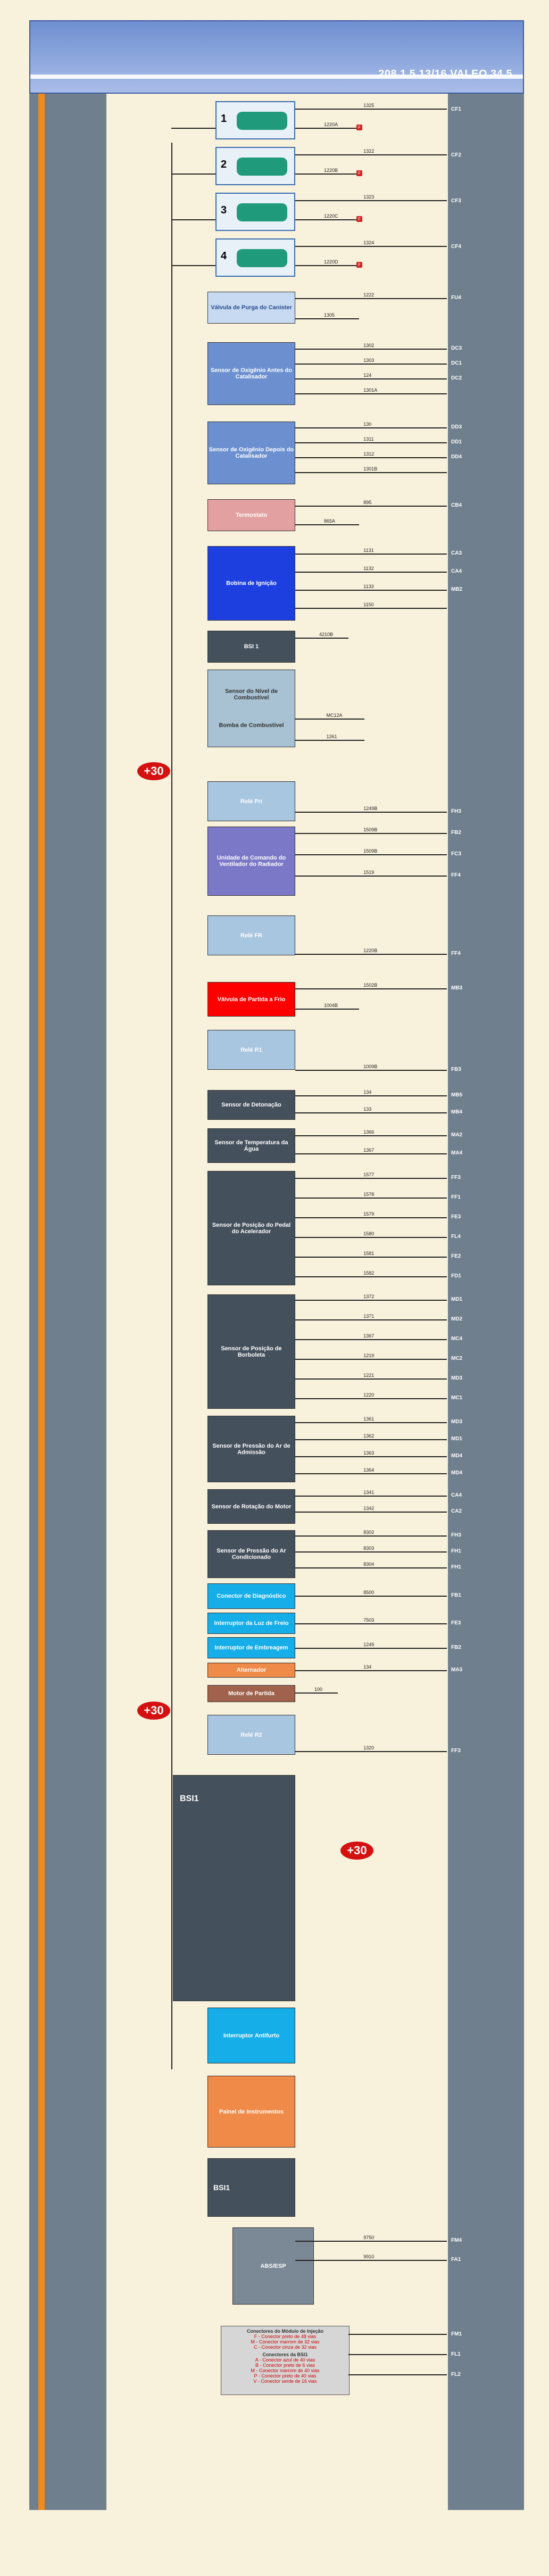 This screenshot has height=2576, width=549. I want to click on injector-terminal: CF4, so click(456, 247).